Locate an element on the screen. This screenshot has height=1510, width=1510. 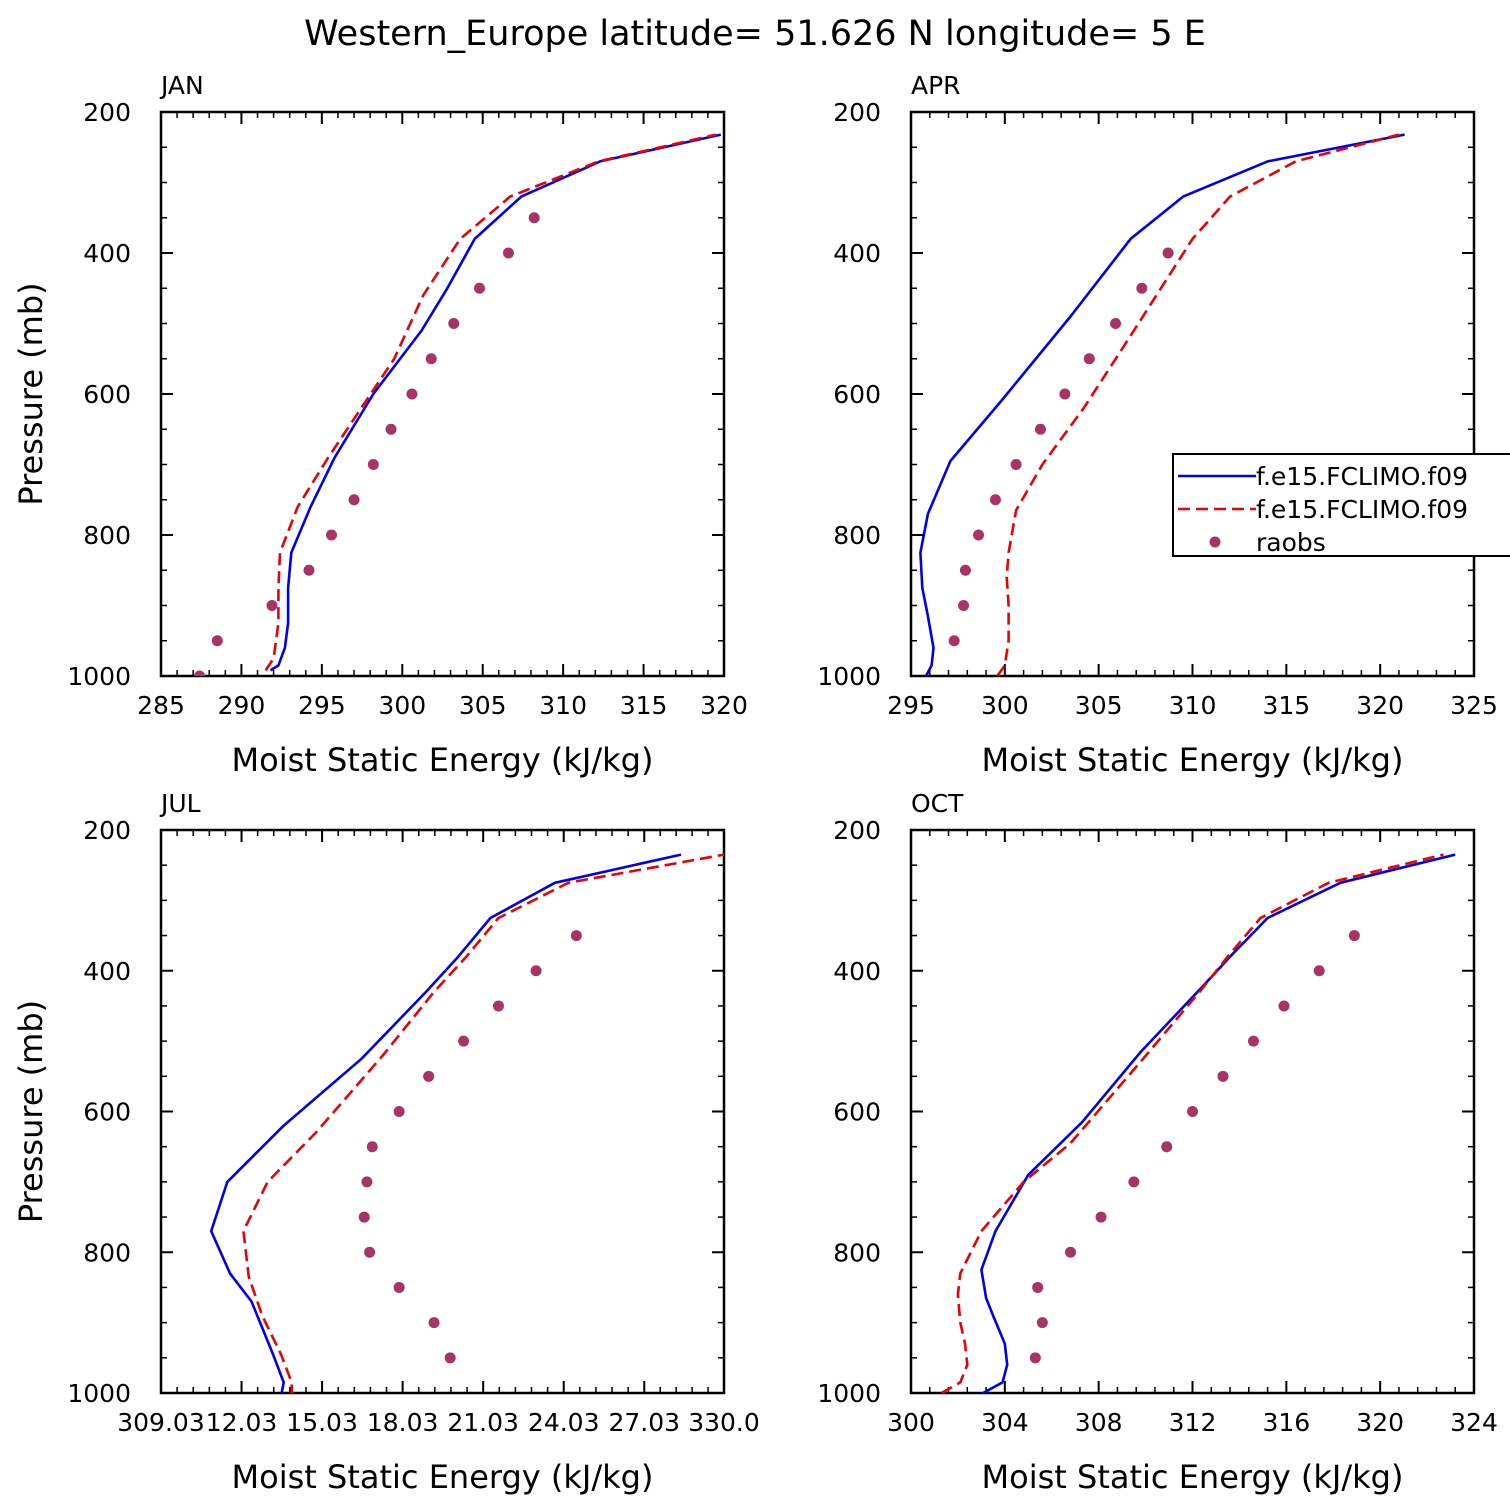
plot-data is located at coordinates (1198, 1123).